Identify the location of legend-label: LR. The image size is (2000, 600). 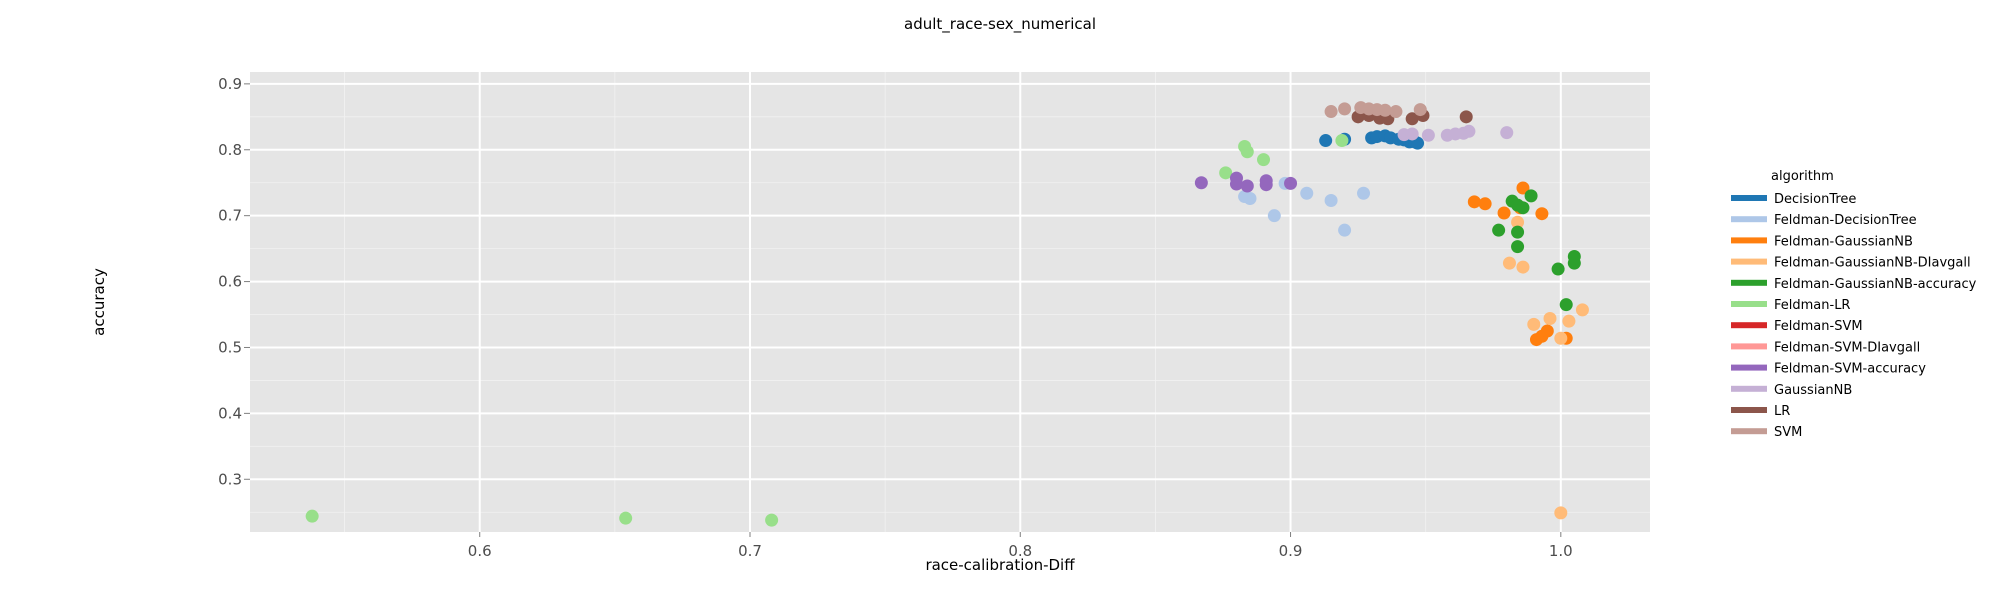
(1782, 411).